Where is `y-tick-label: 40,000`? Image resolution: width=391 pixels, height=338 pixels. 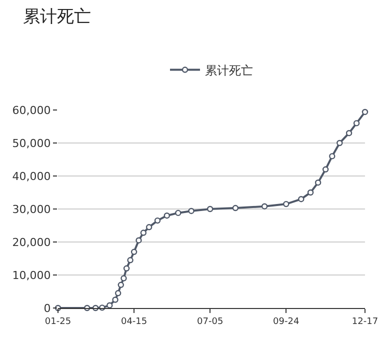 y-tick-label: 40,000 is located at coordinates (31, 176).